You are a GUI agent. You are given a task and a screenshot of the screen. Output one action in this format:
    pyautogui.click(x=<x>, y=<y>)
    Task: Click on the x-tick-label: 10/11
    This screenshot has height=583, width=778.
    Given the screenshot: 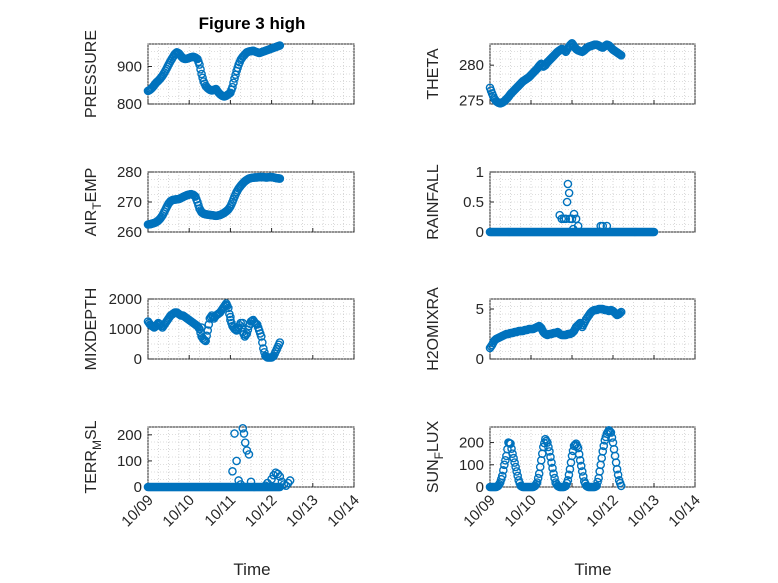 What is the action you would take?
    pyautogui.click(x=220, y=511)
    